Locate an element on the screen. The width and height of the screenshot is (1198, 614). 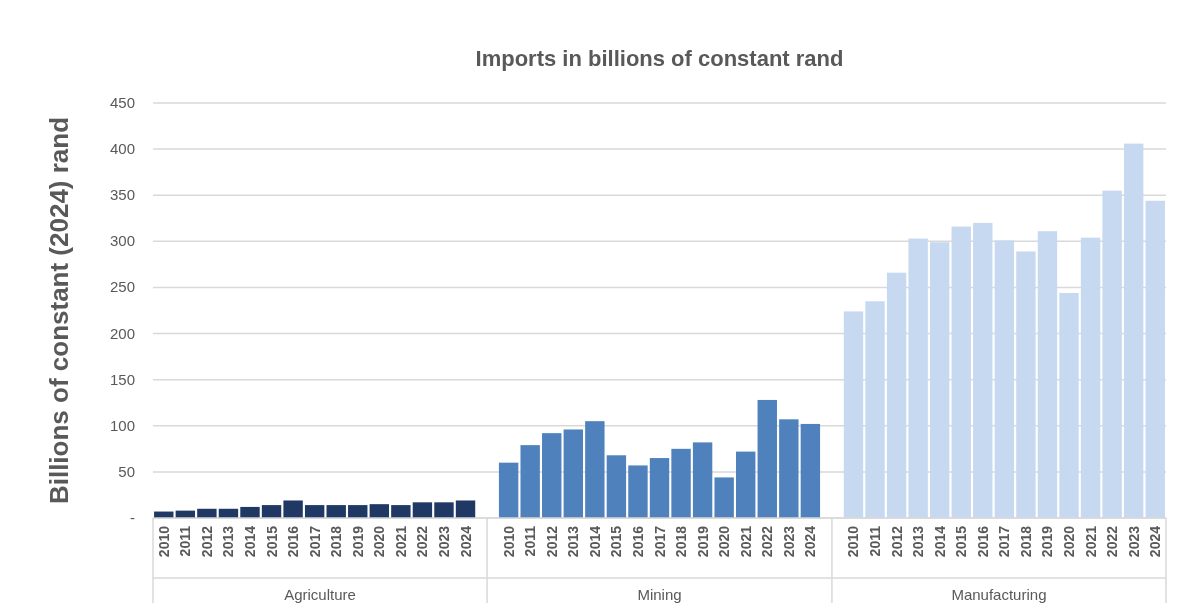
y-tick-label: 250 is located at coordinates (122, 287).